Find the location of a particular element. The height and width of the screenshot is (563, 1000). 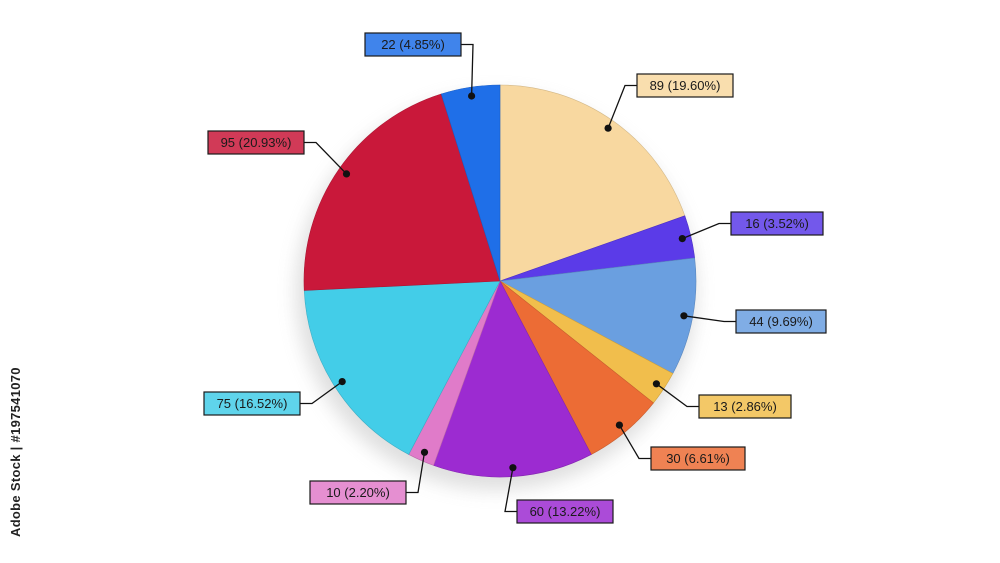

data-label: 16 (3.52%) is located at coordinates (777, 223).